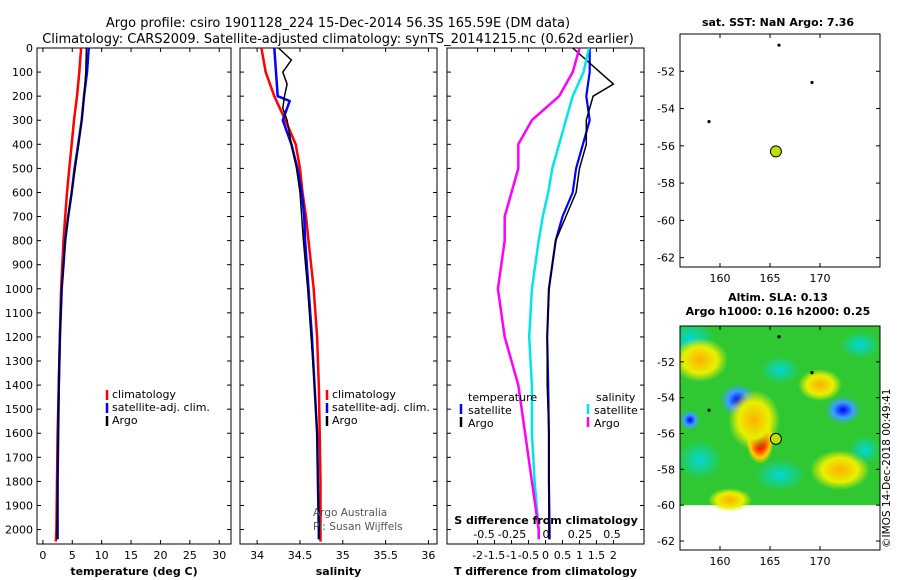 Image resolution: width=900 pixels, height=580 pixels. I want to click on map-top-title: sat. SST: NaN Argo: 7.36, so click(778, 22).